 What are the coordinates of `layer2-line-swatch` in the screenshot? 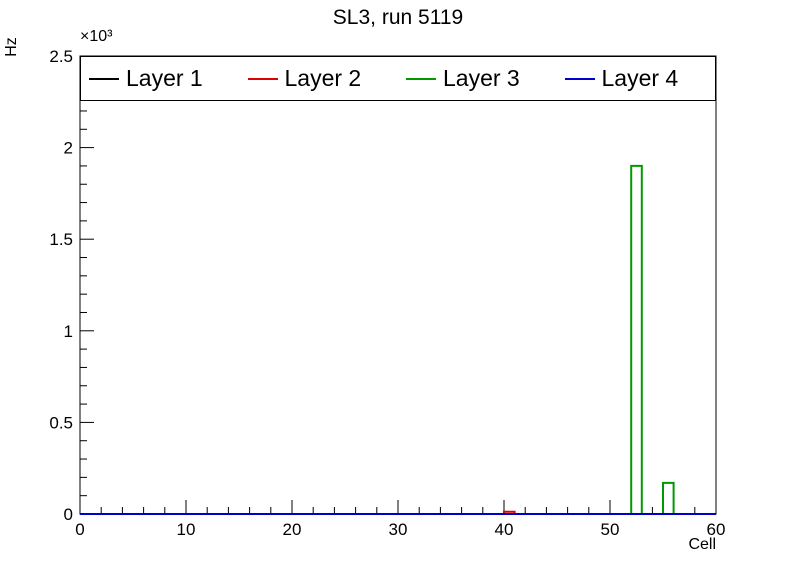 It's located at (262, 78).